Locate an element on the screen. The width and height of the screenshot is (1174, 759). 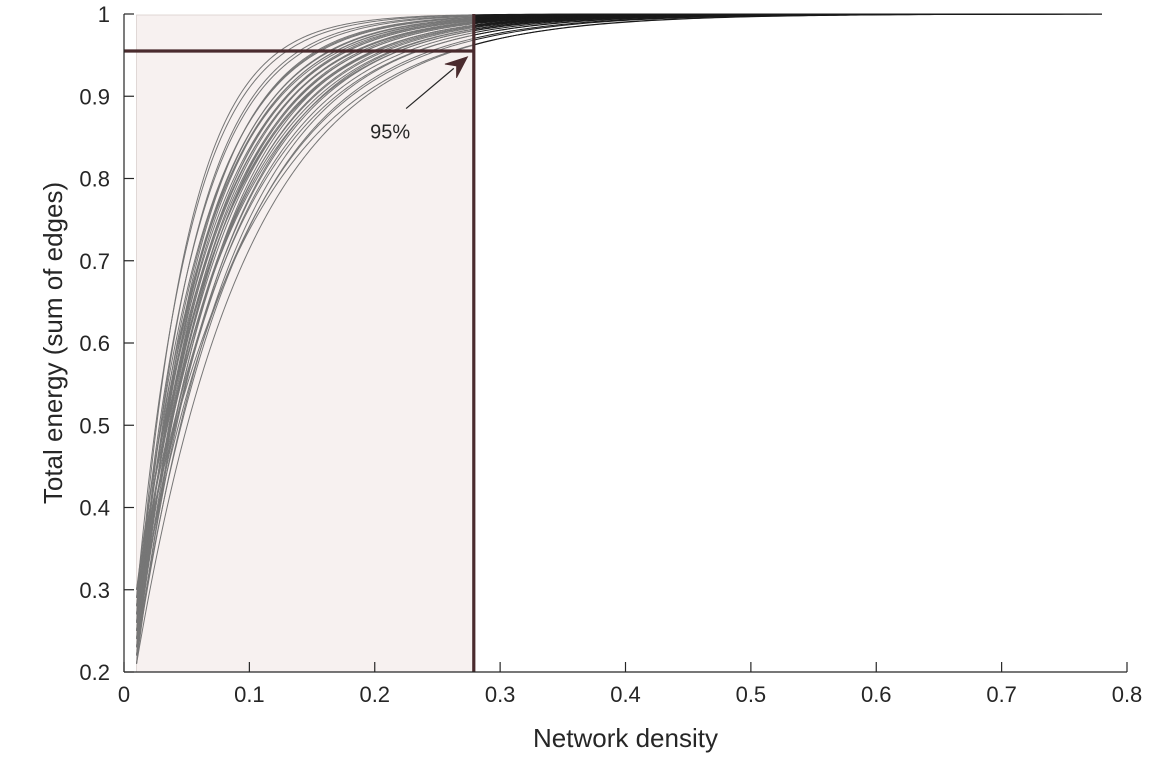
y-tick-label: 1 is located at coordinates (104, 14).